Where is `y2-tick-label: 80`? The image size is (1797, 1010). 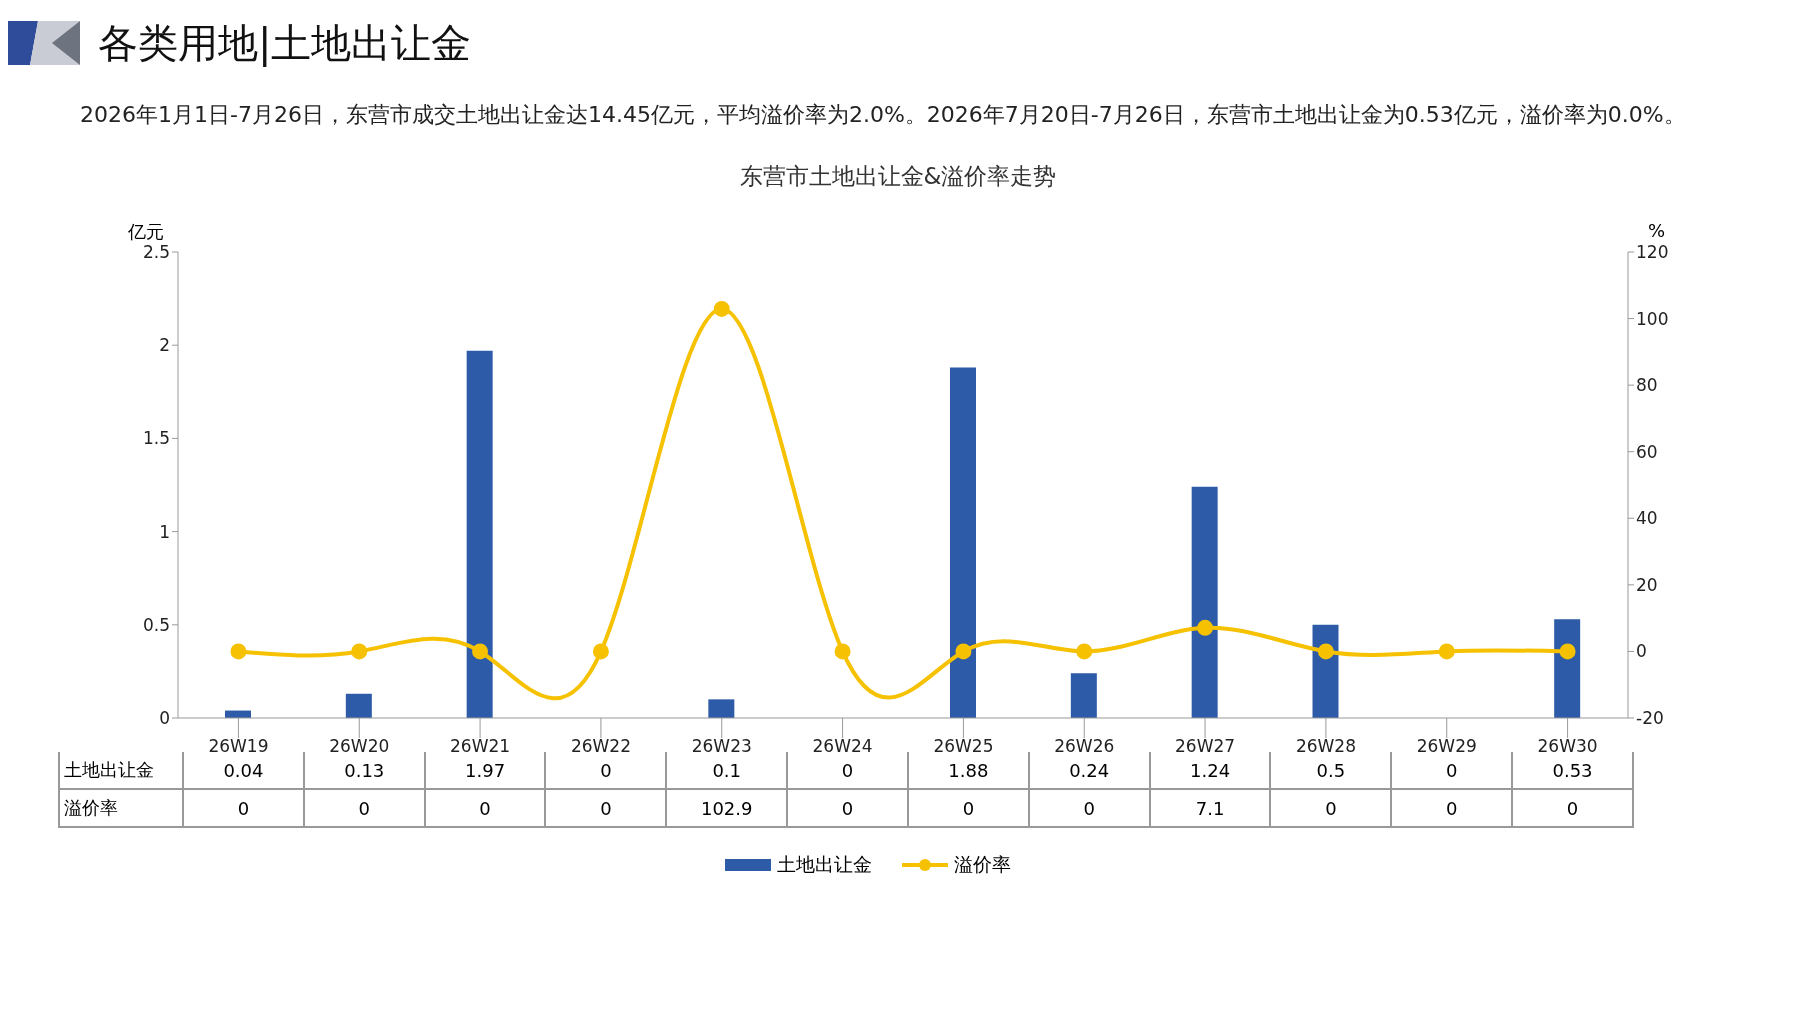 y2-tick-label: 80 is located at coordinates (1647, 385).